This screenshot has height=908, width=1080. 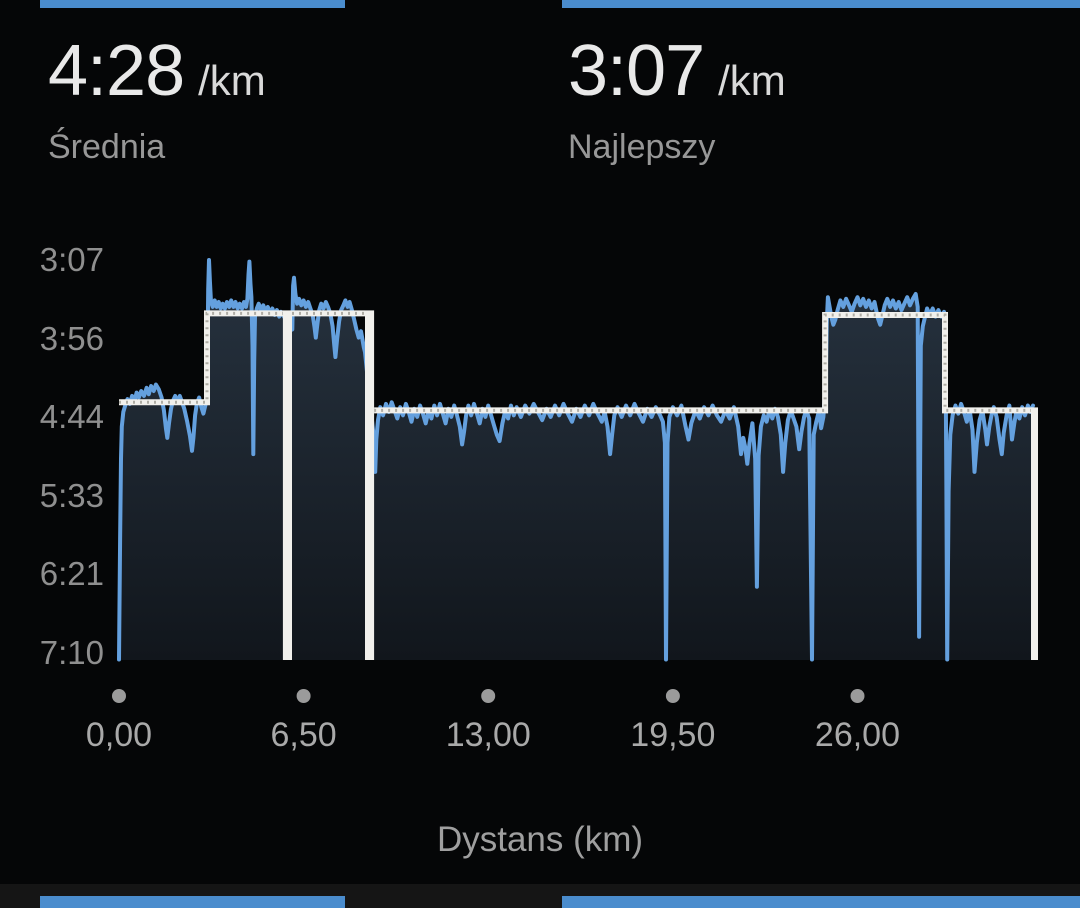 I want to click on best-pace-unit: /km, so click(x=752, y=80).